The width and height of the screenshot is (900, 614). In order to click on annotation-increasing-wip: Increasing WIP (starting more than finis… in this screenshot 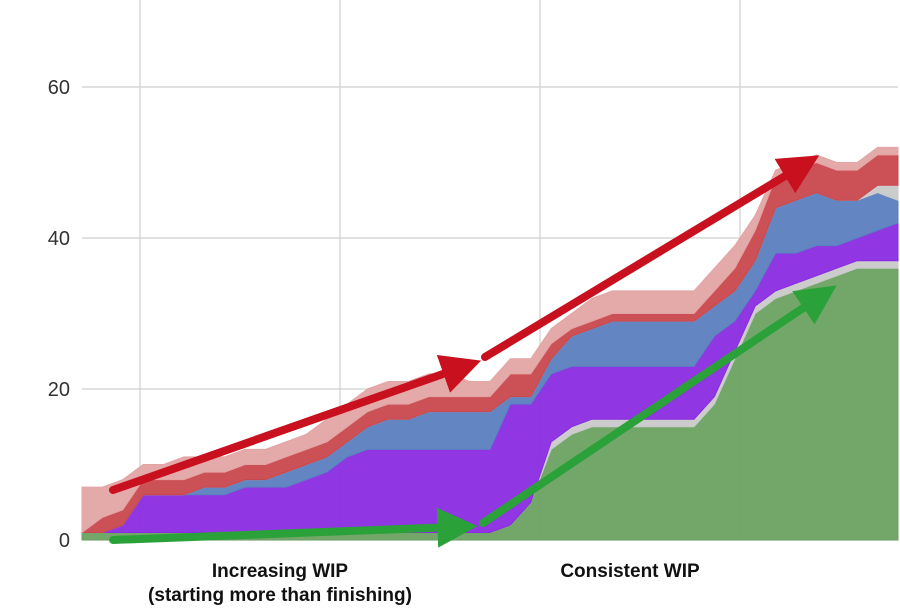, I will do `click(280, 584)`.